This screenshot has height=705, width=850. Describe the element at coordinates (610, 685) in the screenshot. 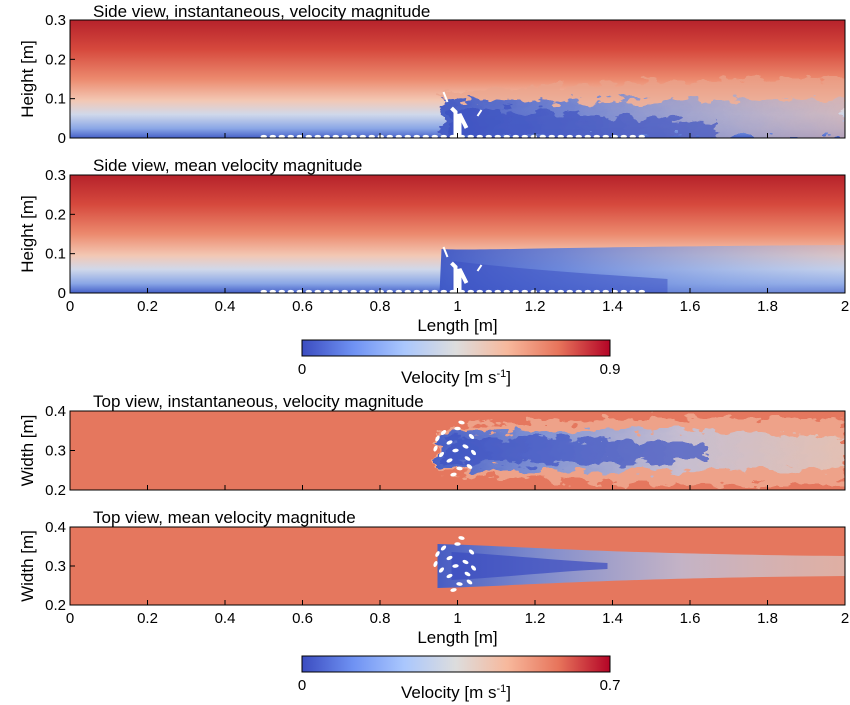

I see `colorbar-max-label: 0.7` at that location.